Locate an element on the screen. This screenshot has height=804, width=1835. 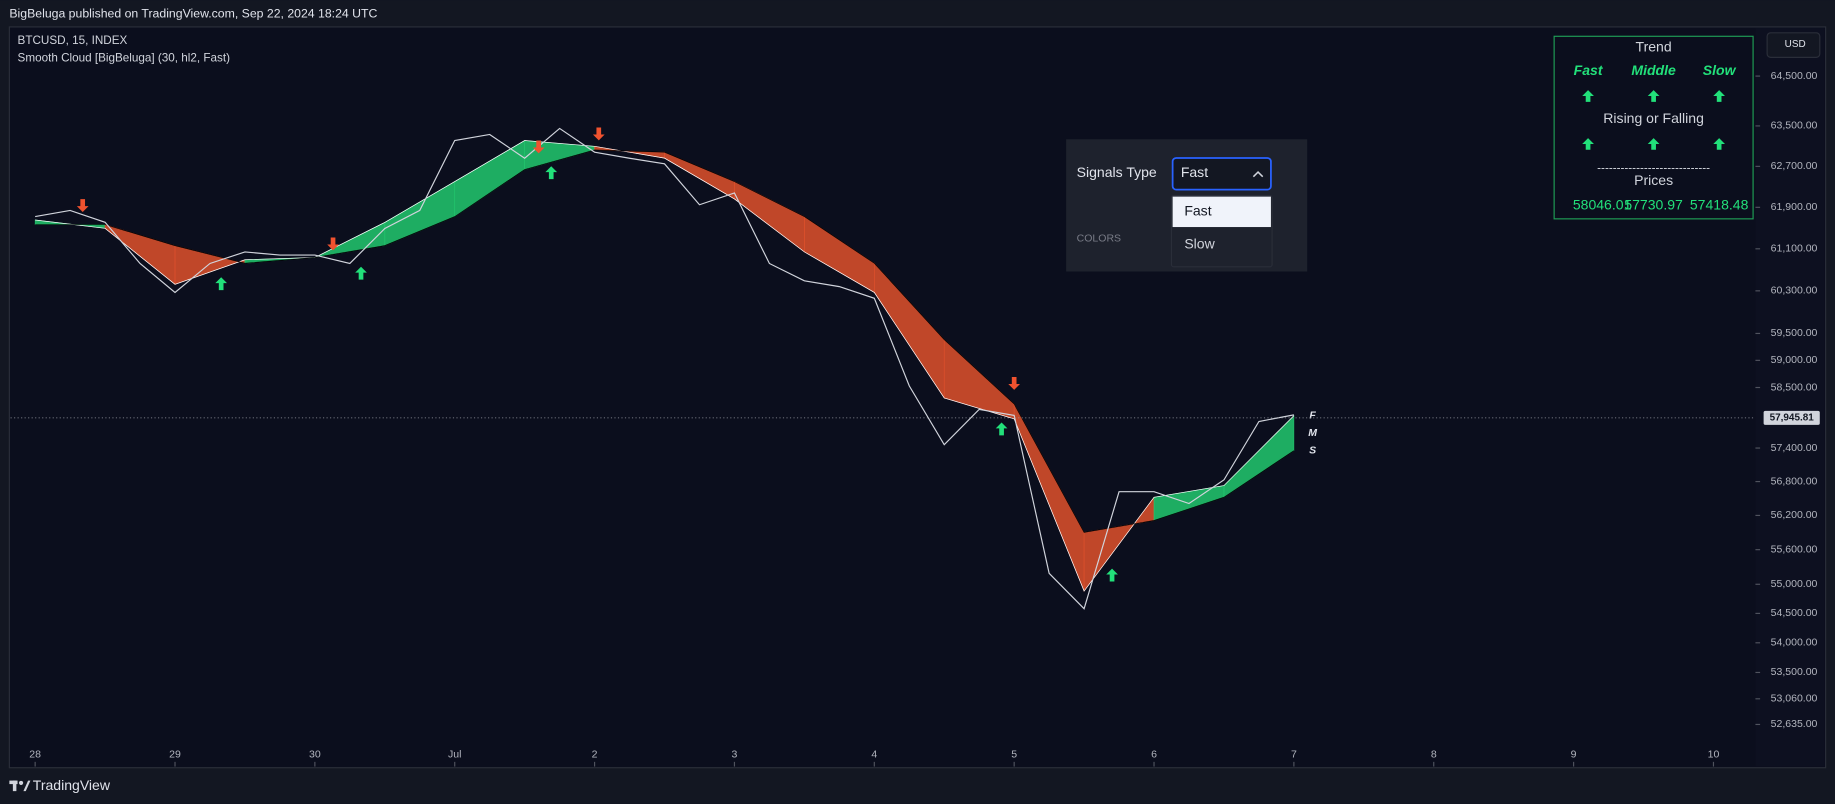
y-tick-label: 61,100.00 is located at coordinates (1794, 249).